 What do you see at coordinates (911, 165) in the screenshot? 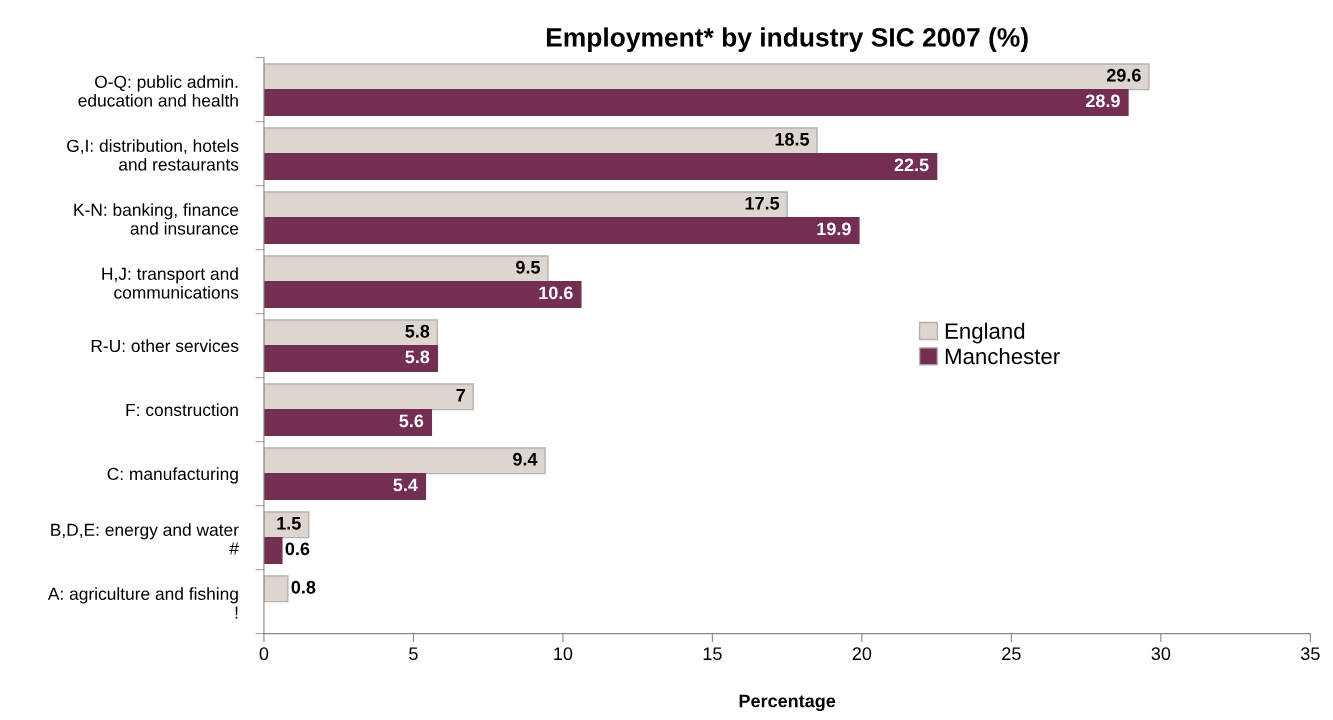
I see `data-label: 22.5` at bounding box center [911, 165].